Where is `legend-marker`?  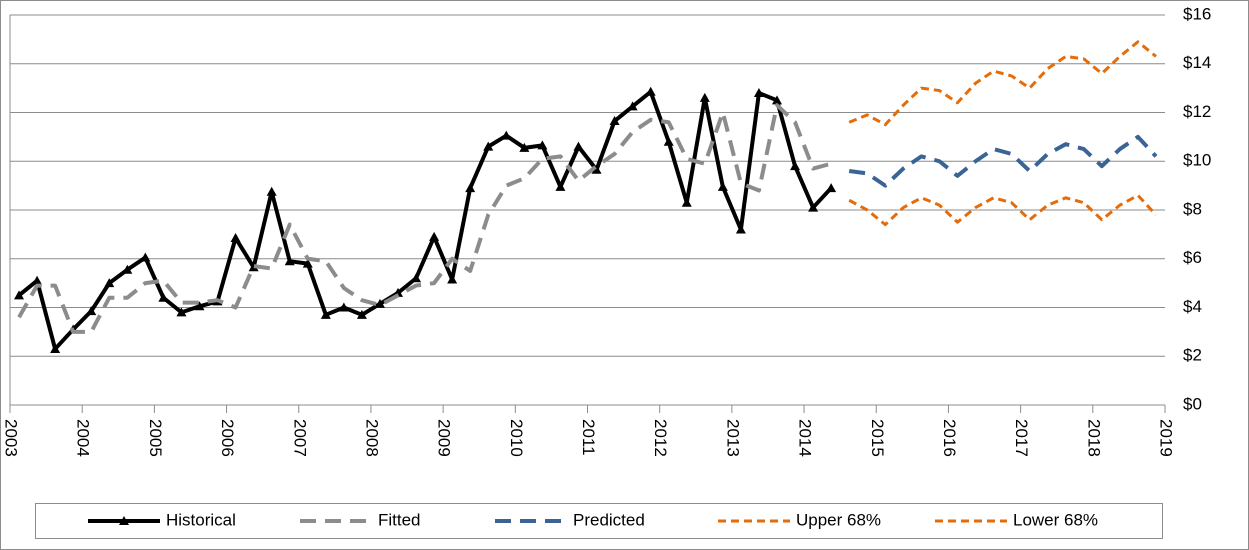
legend-marker is located at coordinates (124, 520).